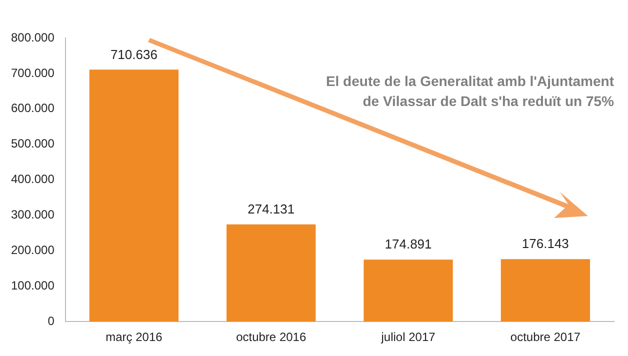 The height and width of the screenshot is (356, 628). I want to click on data-label: 710.636, so click(134, 54).